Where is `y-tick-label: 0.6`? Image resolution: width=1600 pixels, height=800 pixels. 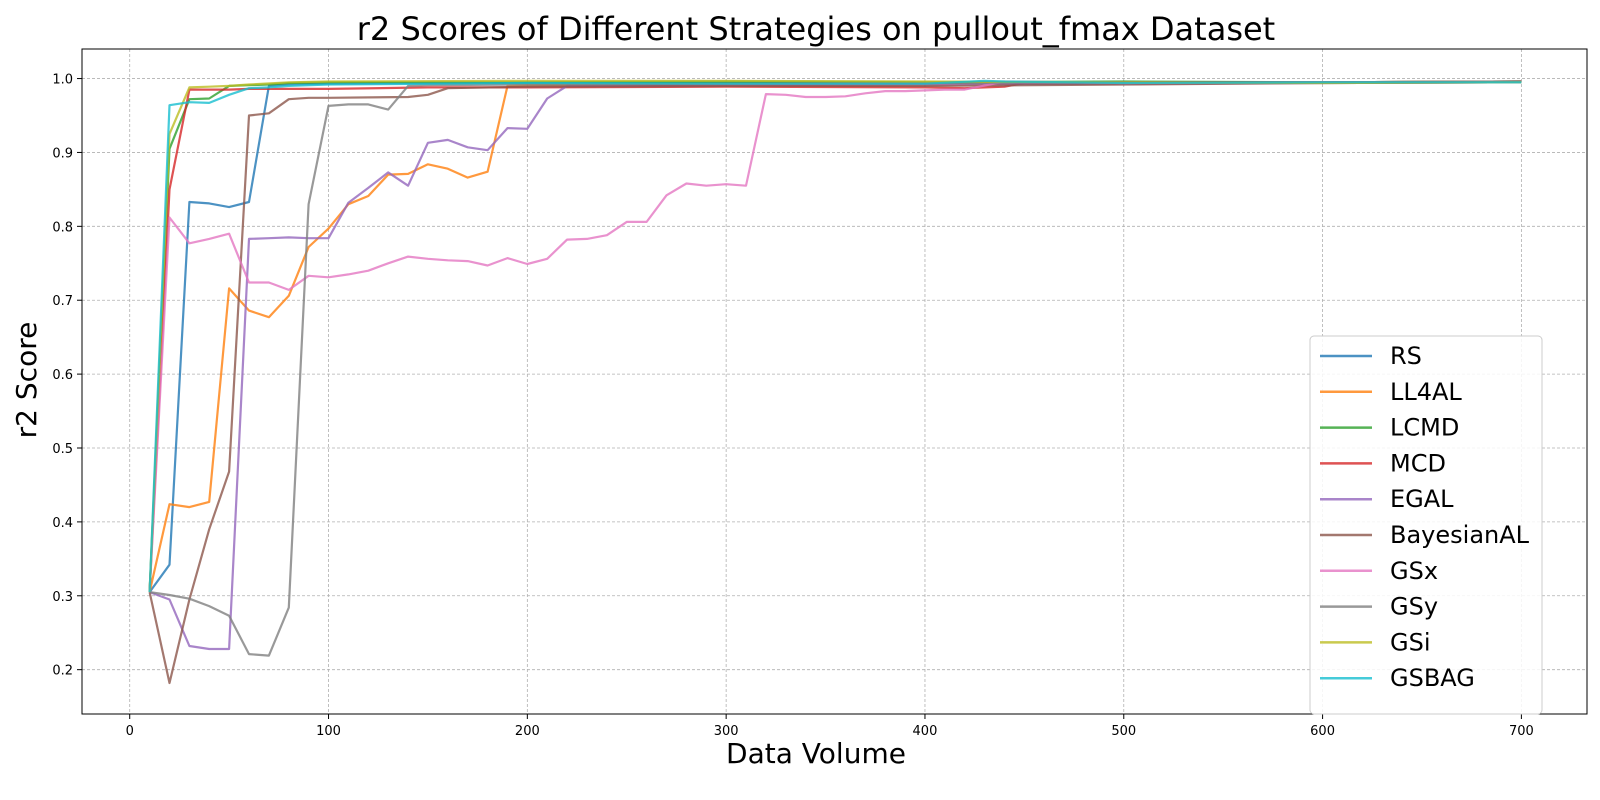 y-tick-label: 0.6 is located at coordinates (62, 375).